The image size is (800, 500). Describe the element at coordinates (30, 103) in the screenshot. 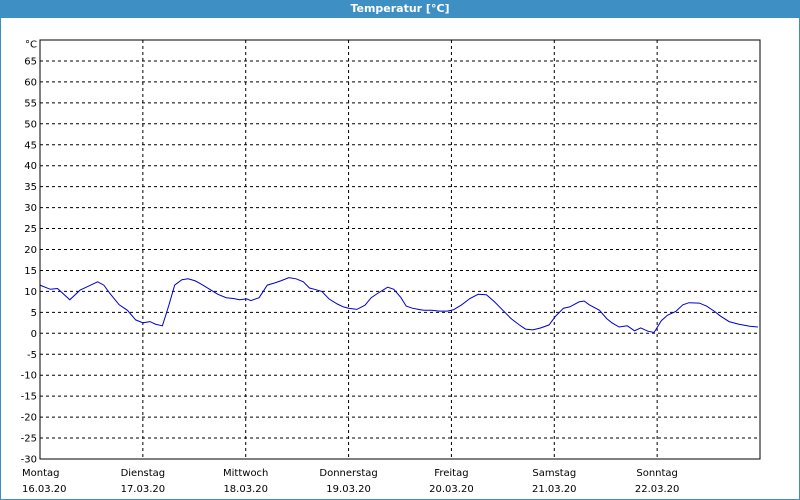

I see `y-tick-label: 55` at that location.